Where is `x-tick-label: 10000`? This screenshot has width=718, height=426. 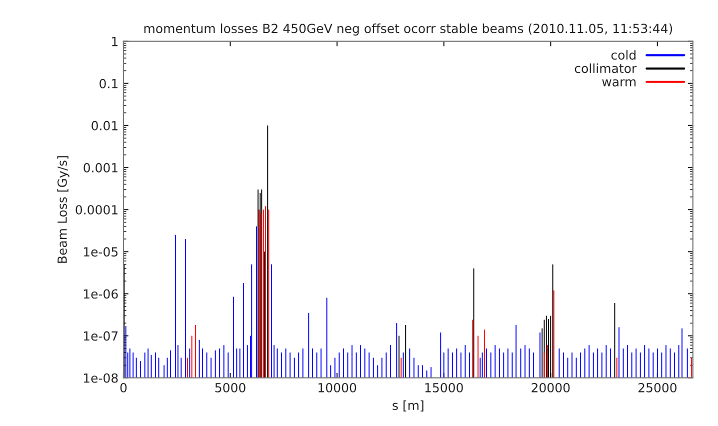 x-tick-label: 10000 is located at coordinates (337, 387).